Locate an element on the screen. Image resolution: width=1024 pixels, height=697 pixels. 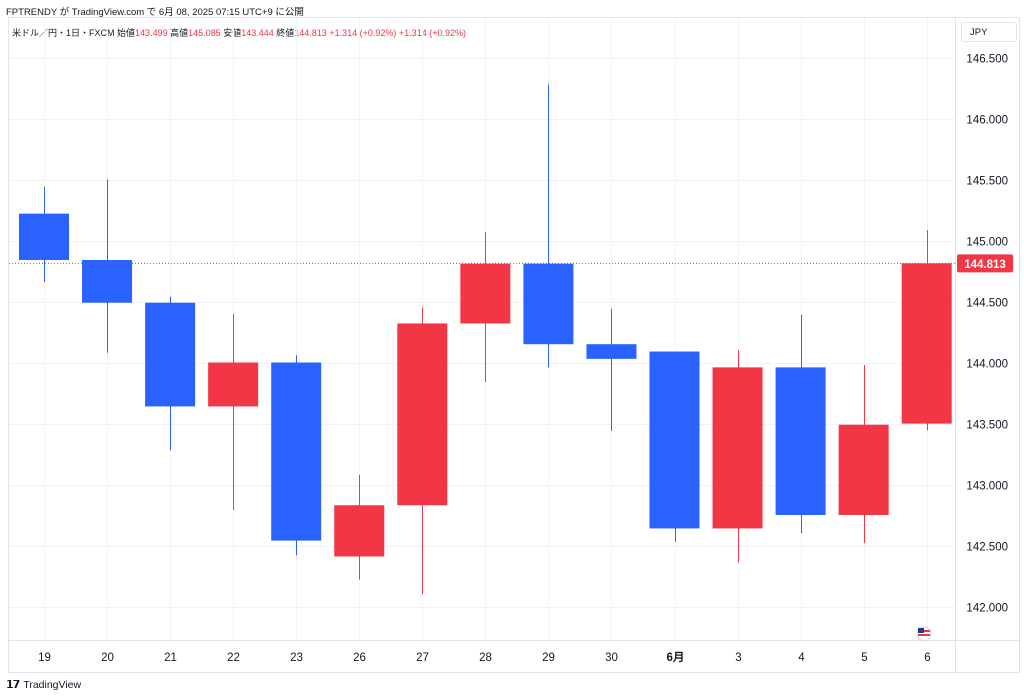
y-tick-label: 145.500 is located at coordinates (987, 182).